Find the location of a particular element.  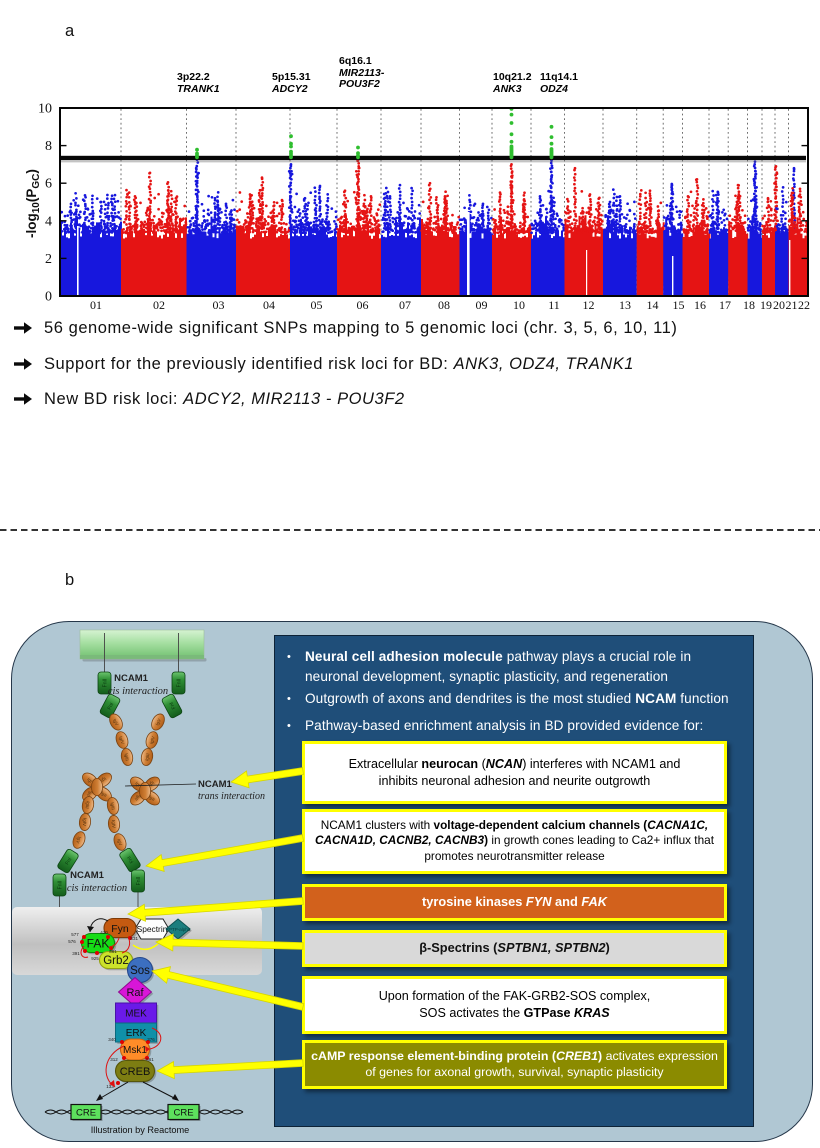

svg-text: 14 is located at coordinates (653, 305).